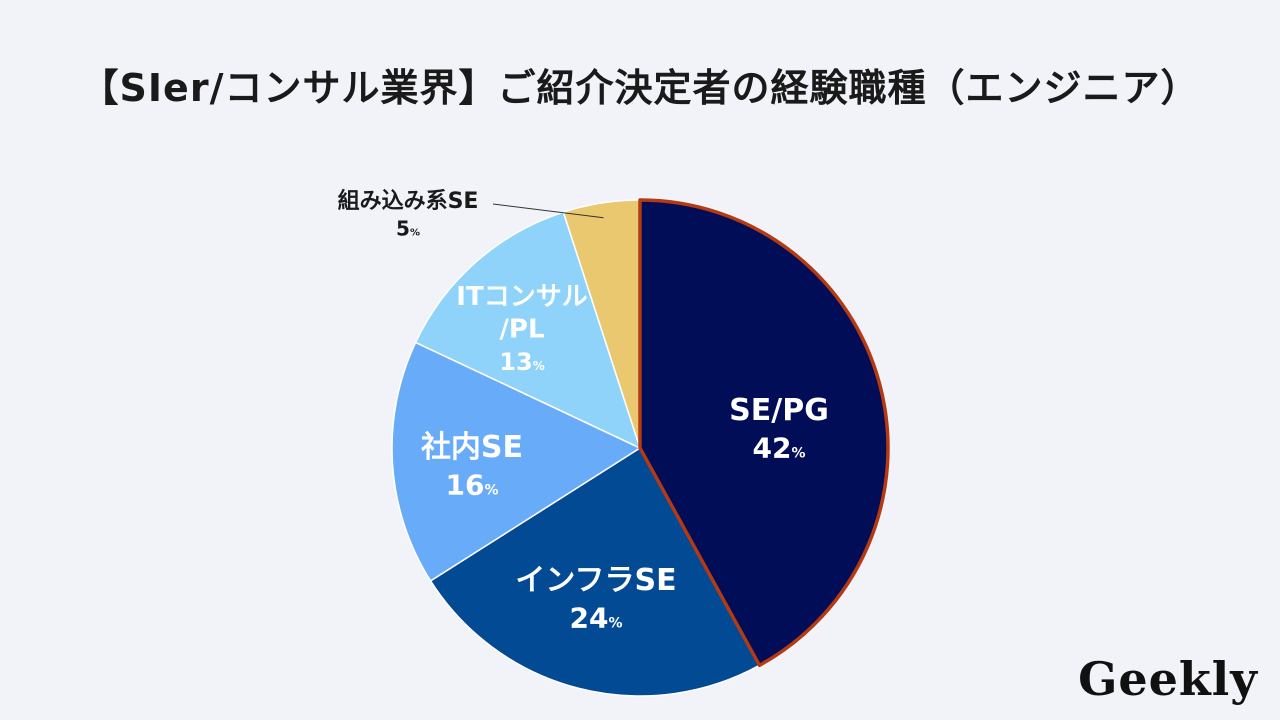  What do you see at coordinates (1168, 679) in the screenshot?
I see `geekly-logo: Geekly` at bounding box center [1168, 679].